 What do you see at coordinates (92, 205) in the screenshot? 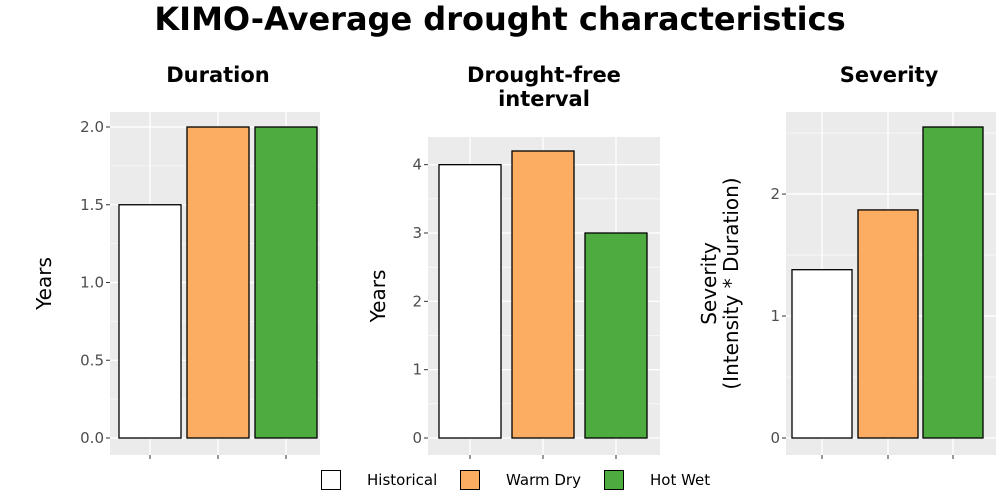
I see `y-tick-label: 1.5` at bounding box center [92, 205].